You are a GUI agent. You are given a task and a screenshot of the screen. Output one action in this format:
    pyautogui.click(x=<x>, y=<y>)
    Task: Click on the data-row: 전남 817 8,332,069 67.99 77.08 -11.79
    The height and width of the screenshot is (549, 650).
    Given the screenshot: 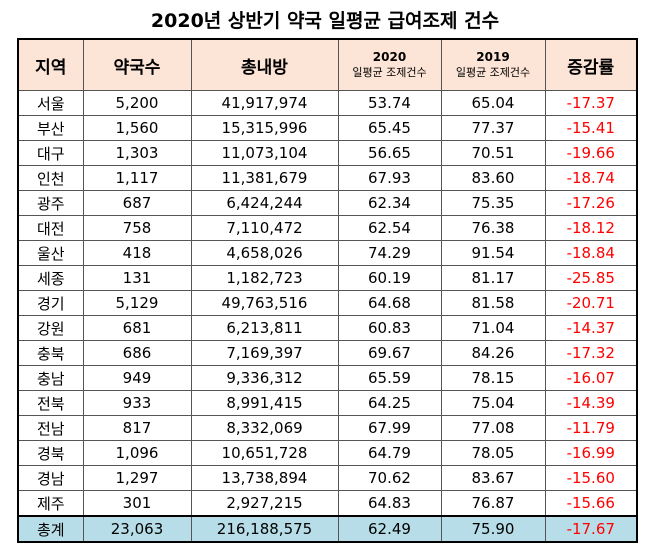 What is the action you would take?
    pyautogui.click(x=327, y=428)
    